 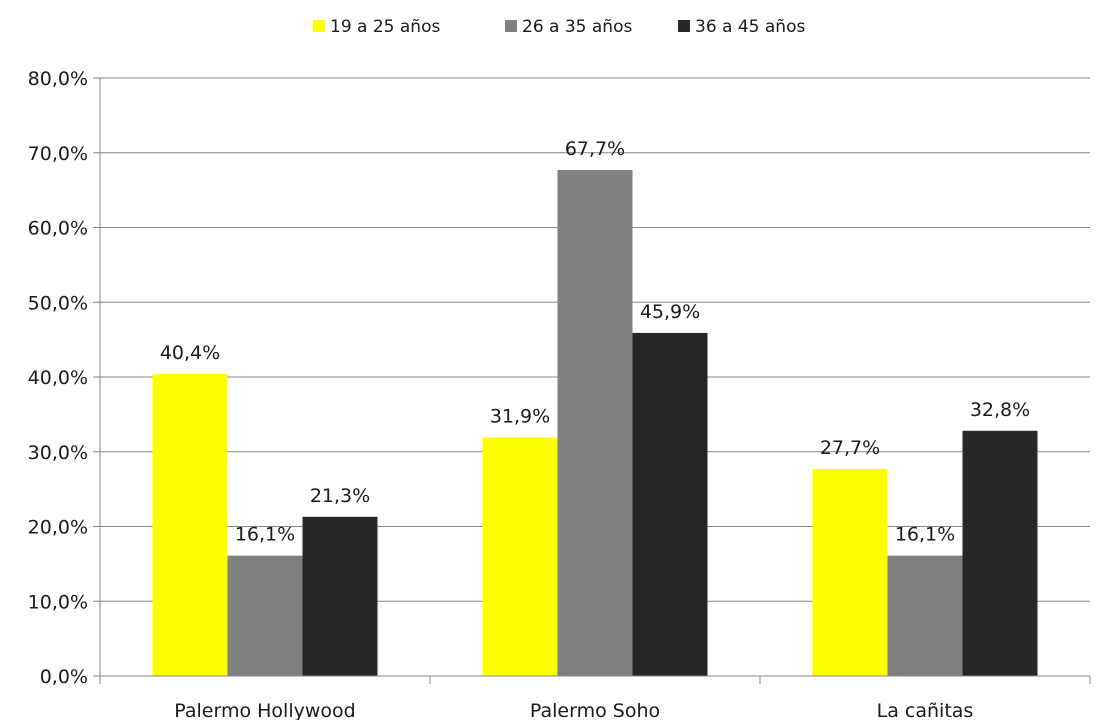 What do you see at coordinates (520, 417) in the screenshot?
I see `data-label: 31,9%` at bounding box center [520, 417].